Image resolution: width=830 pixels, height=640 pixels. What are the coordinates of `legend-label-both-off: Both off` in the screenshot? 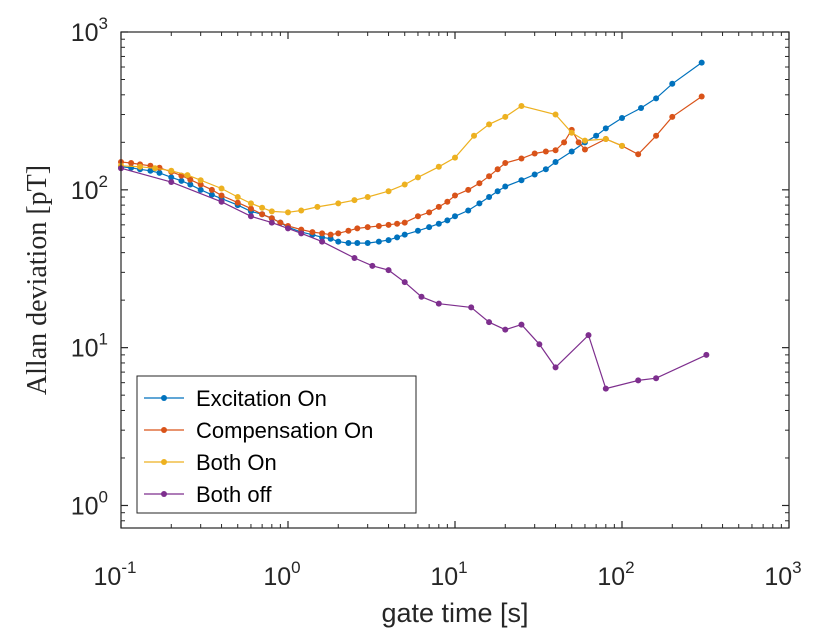 It's located at (234, 494).